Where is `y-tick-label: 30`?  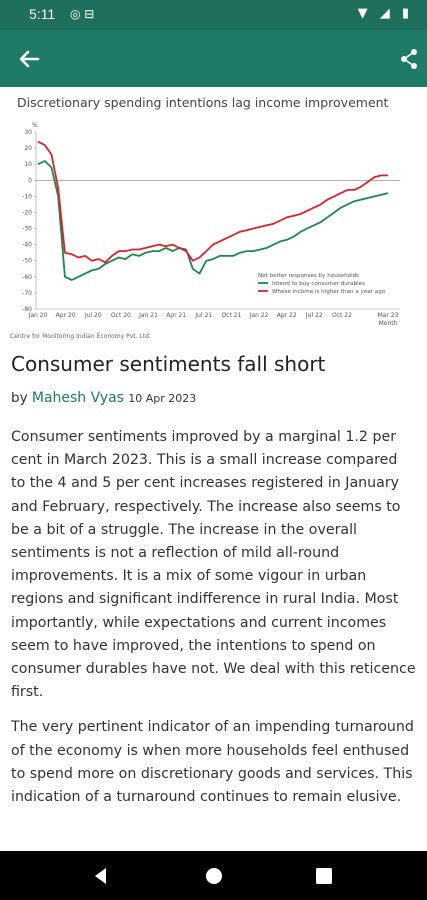
y-tick-label: 30 is located at coordinates (28, 132).